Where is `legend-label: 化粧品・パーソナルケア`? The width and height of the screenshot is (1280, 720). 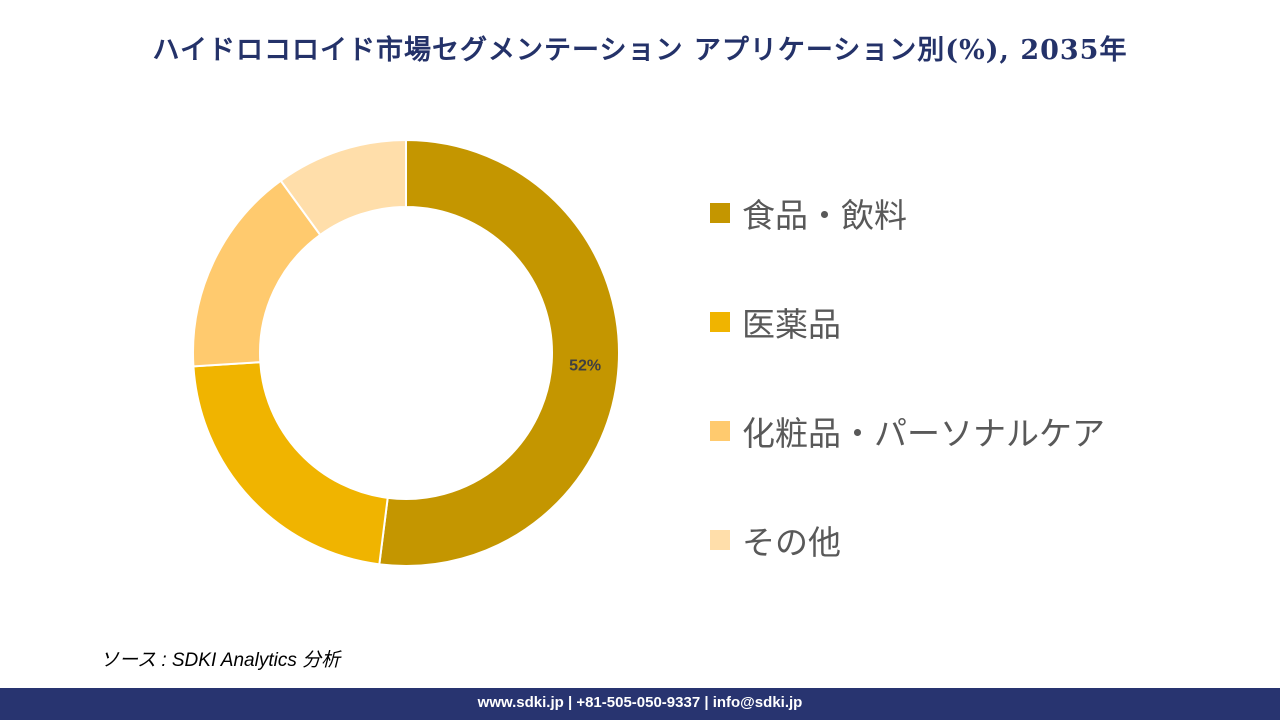
legend-label: 化粧品・パーソナルケア is located at coordinates (923, 433).